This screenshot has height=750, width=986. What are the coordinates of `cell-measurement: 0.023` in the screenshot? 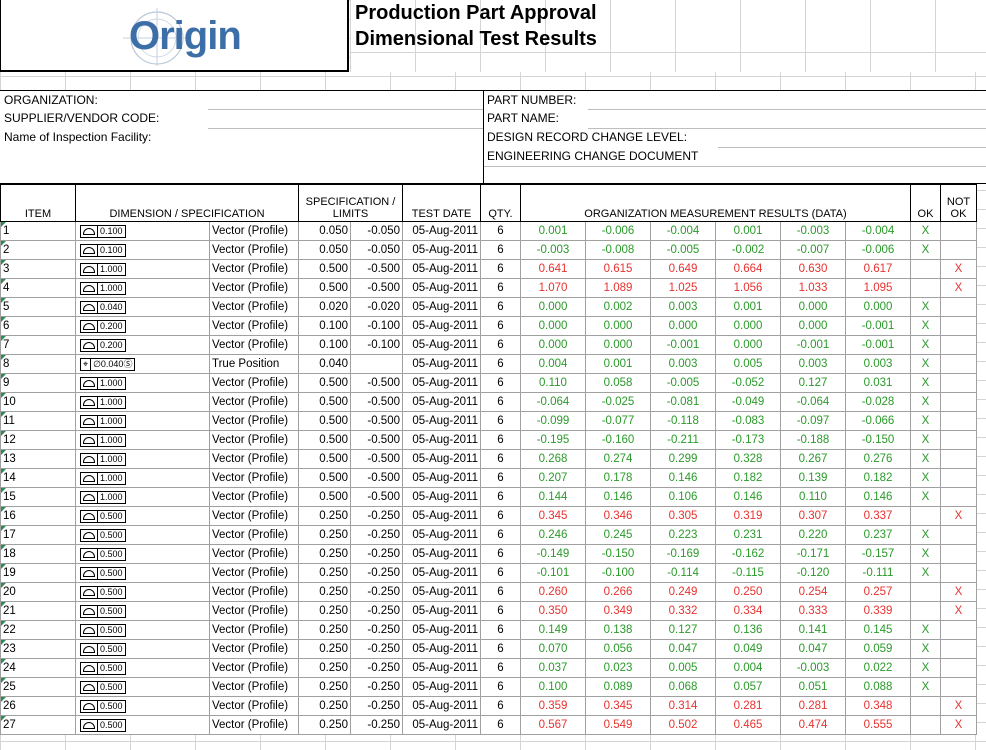 It's located at (618, 668).